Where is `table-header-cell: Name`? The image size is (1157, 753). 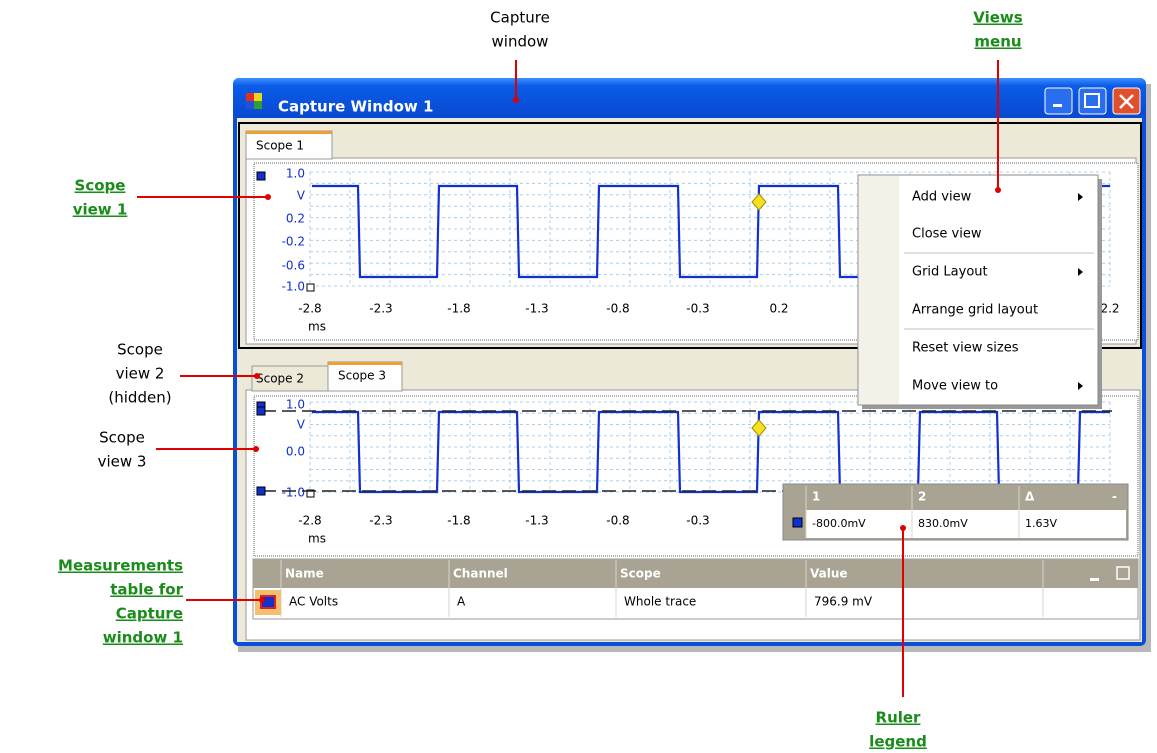 table-header-cell: Name is located at coordinates (304, 574).